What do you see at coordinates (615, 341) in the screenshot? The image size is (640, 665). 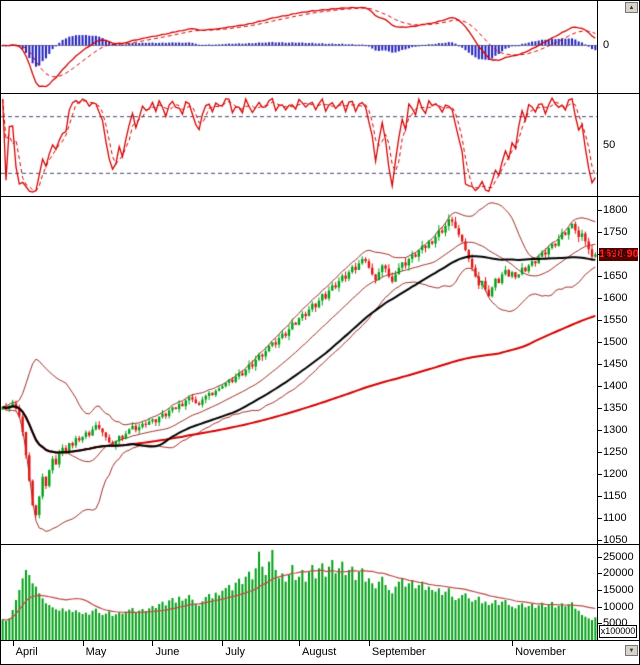 I see `price-tick-label: 1500` at bounding box center [615, 341].